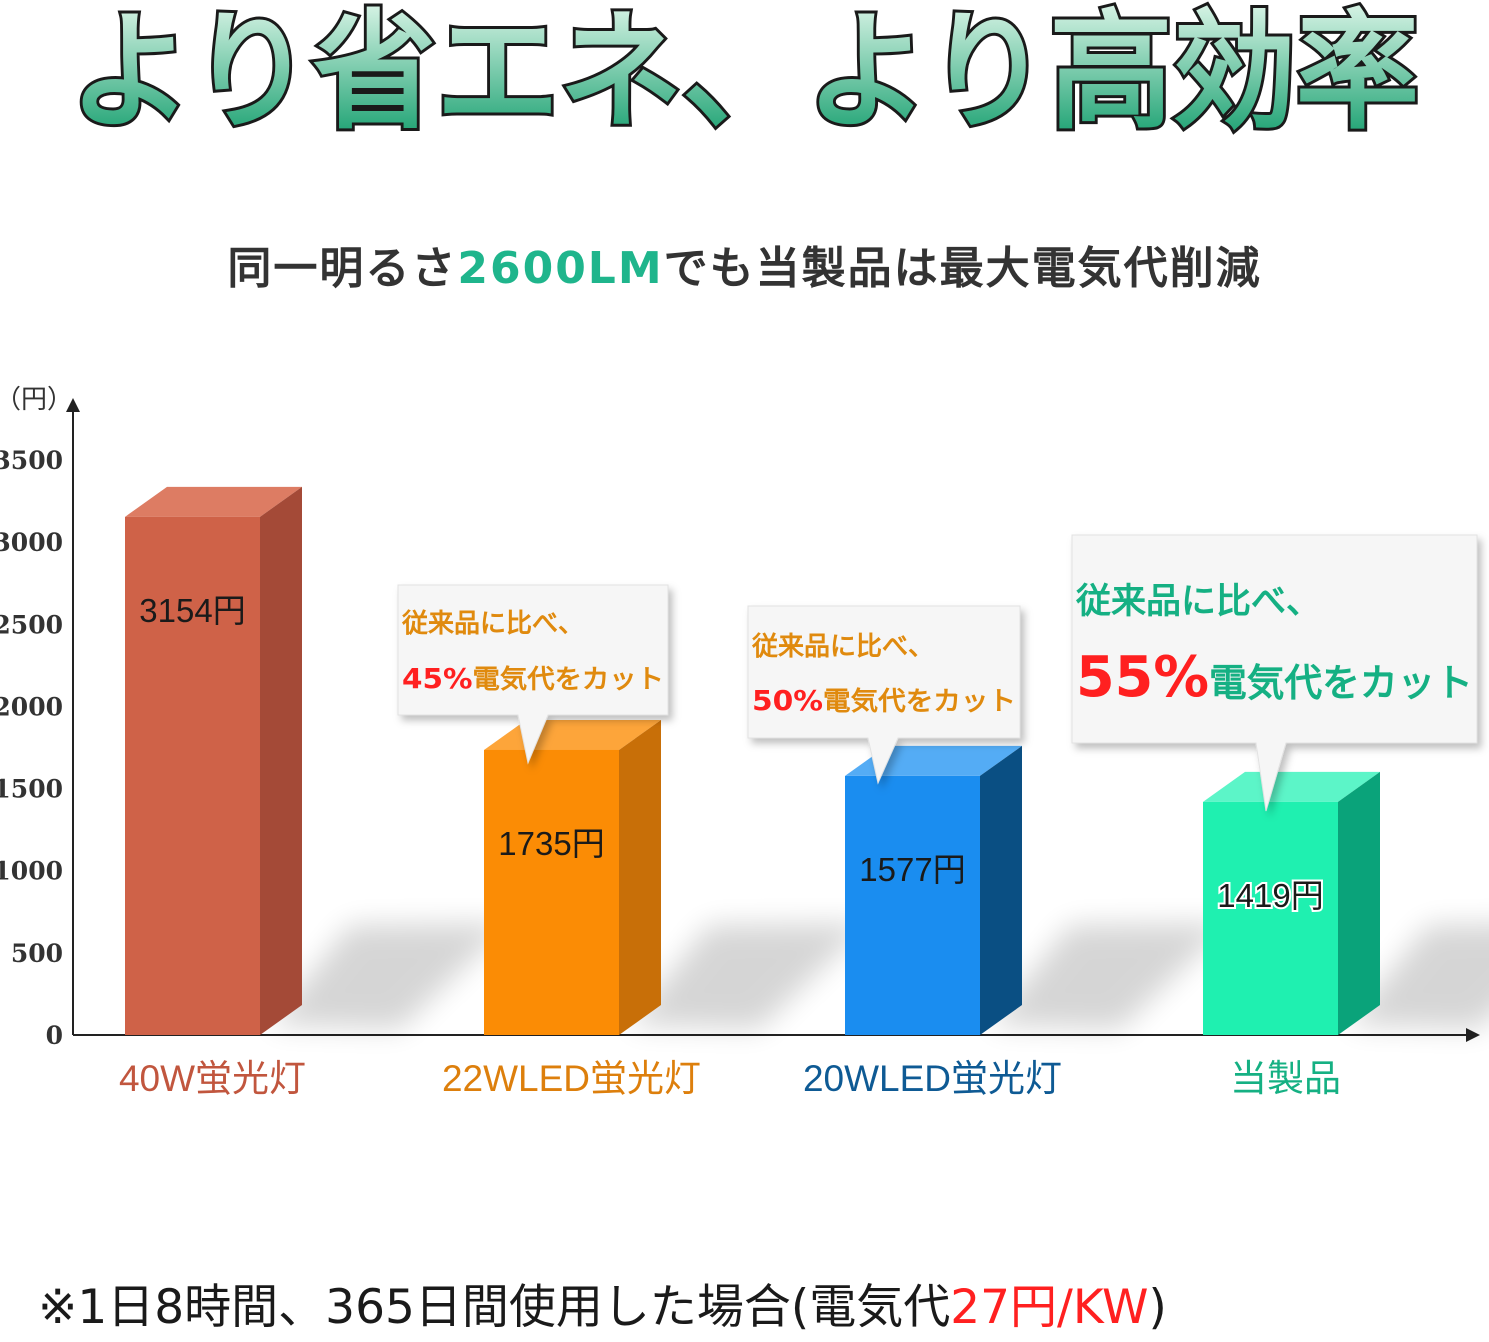  What do you see at coordinates (1142, 677) in the screenshot?
I see `callout-percent: 55%` at bounding box center [1142, 677].